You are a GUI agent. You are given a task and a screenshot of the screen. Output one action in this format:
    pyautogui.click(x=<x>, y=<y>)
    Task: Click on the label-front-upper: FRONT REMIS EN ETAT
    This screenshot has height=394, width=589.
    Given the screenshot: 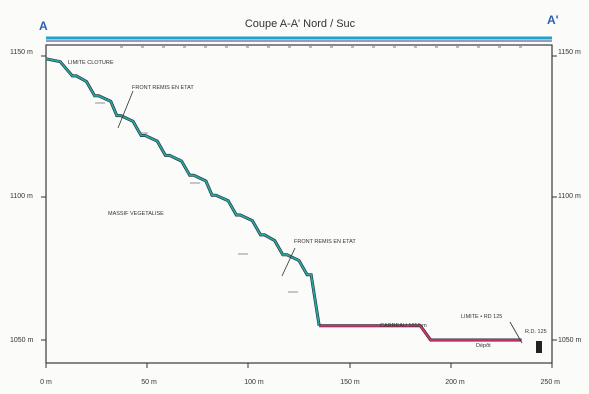 What is the action you would take?
    pyautogui.click(x=163, y=88)
    